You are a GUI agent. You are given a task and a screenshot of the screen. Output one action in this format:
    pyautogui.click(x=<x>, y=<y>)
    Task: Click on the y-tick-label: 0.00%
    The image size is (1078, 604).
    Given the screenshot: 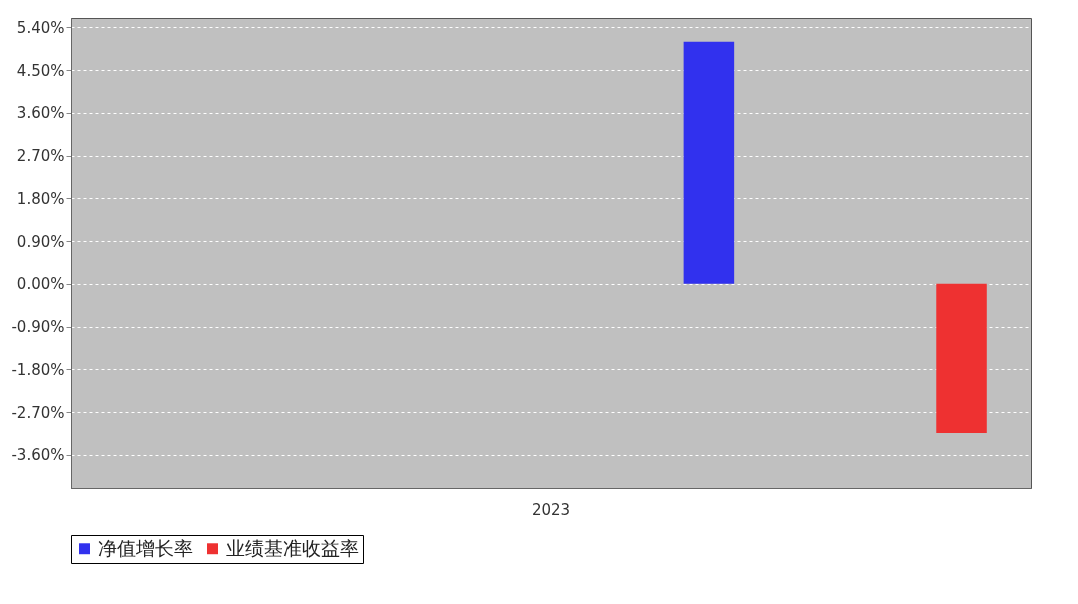 What is the action you would take?
    pyautogui.click(x=40, y=284)
    